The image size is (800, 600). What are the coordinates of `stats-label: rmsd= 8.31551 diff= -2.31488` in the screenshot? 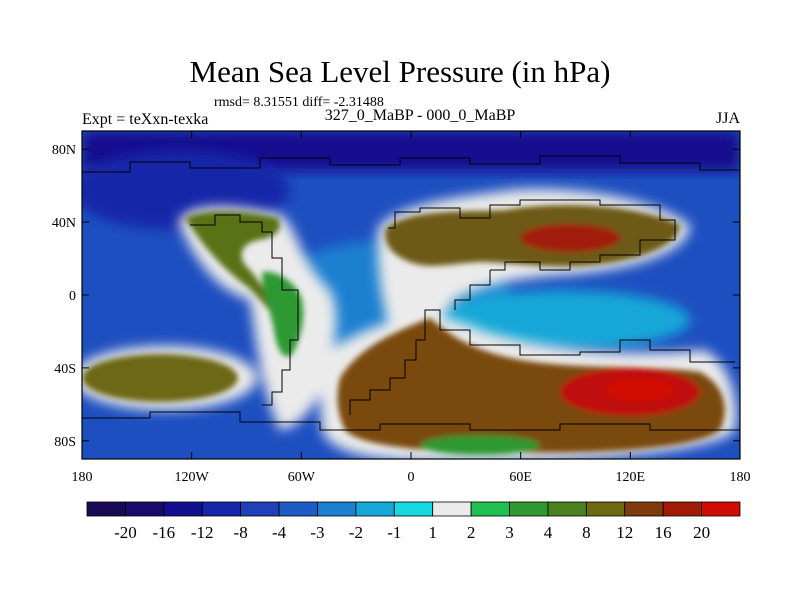 It's located at (299, 102).